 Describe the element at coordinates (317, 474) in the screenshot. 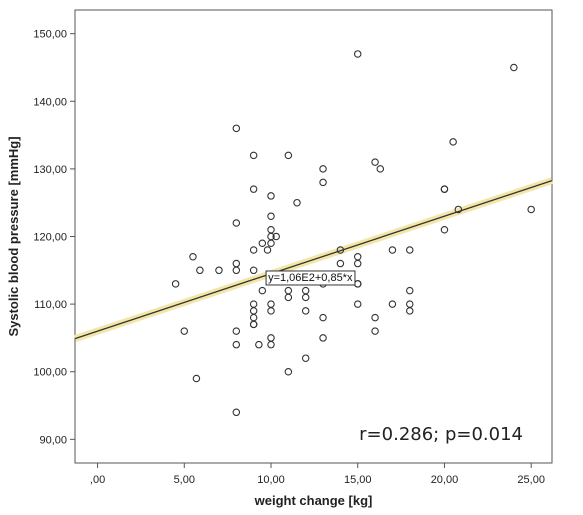

I see `x-axis-ticks: ,00 5,00 10,00 15,00 20,00 25,00` at that location.